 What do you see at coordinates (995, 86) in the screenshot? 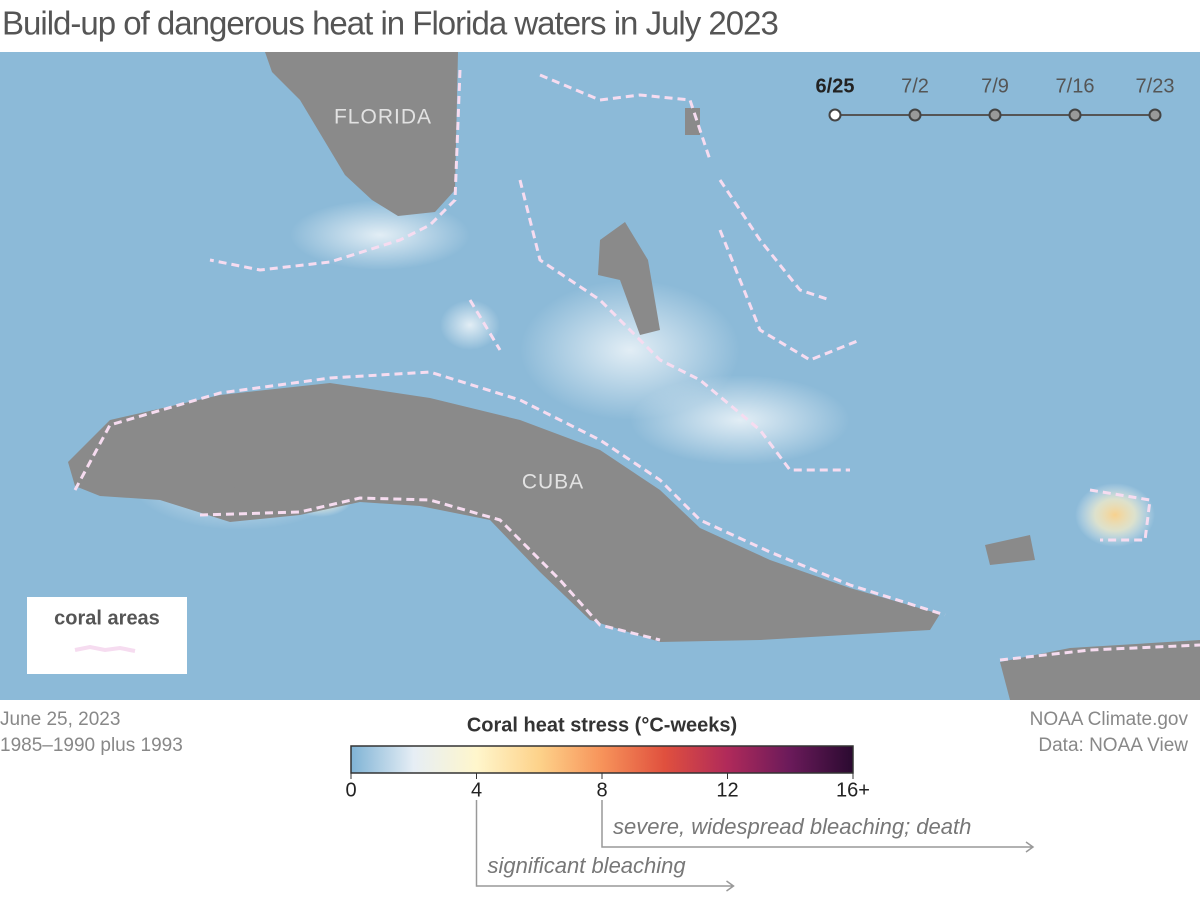
I see `timeline-date: 7/9` at bounding box center [995, 86].